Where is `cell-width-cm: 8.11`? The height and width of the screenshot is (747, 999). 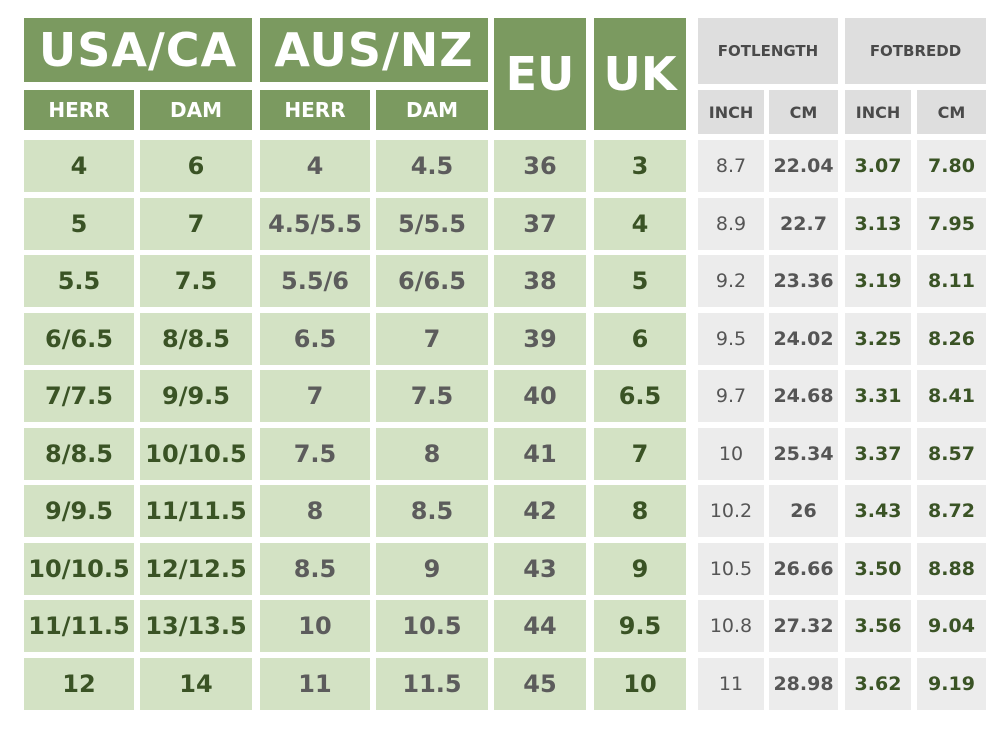 cell-width-cm: 8.11 is located at coordinates (951, 281).